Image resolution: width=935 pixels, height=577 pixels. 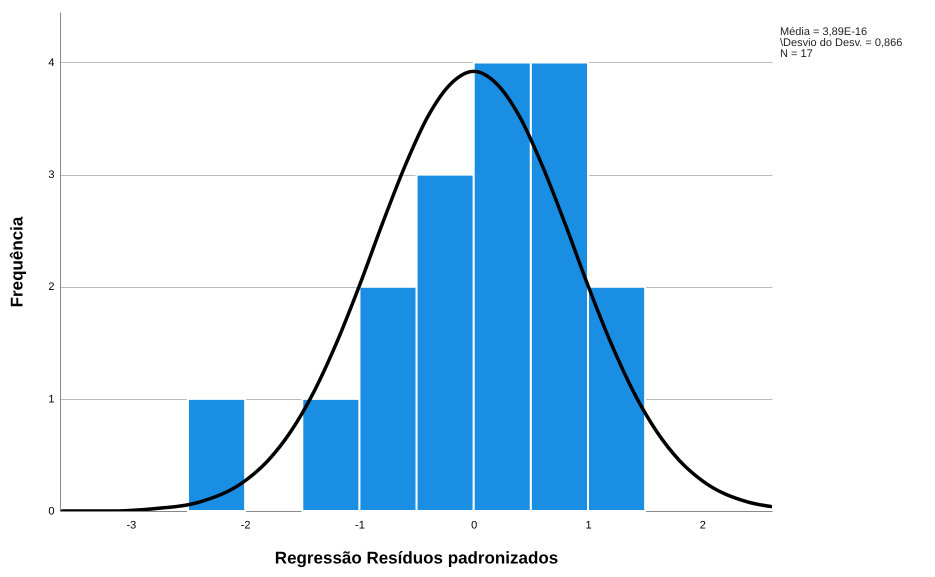 I want to click on x-axis-title: Regressão Resíduos padronizados, so click(x=416, y=558).